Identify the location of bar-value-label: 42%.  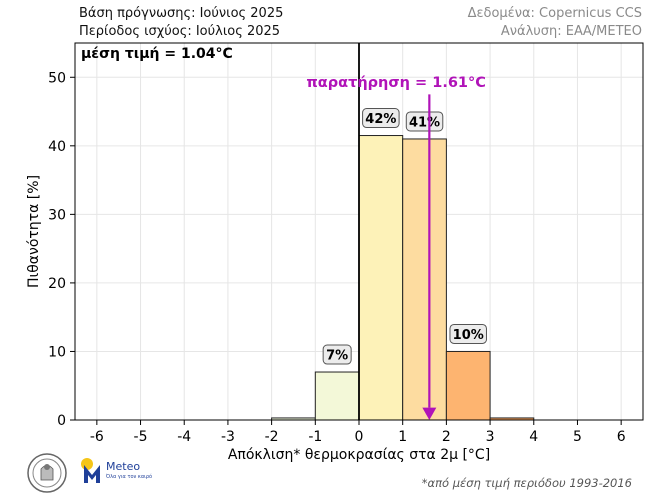
(381, 118).